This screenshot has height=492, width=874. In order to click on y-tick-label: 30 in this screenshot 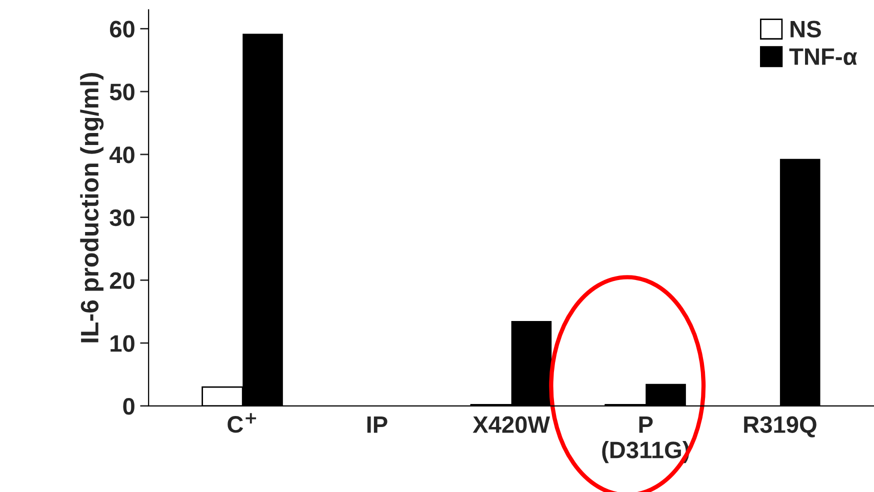, I will do `click(122, 217)`.